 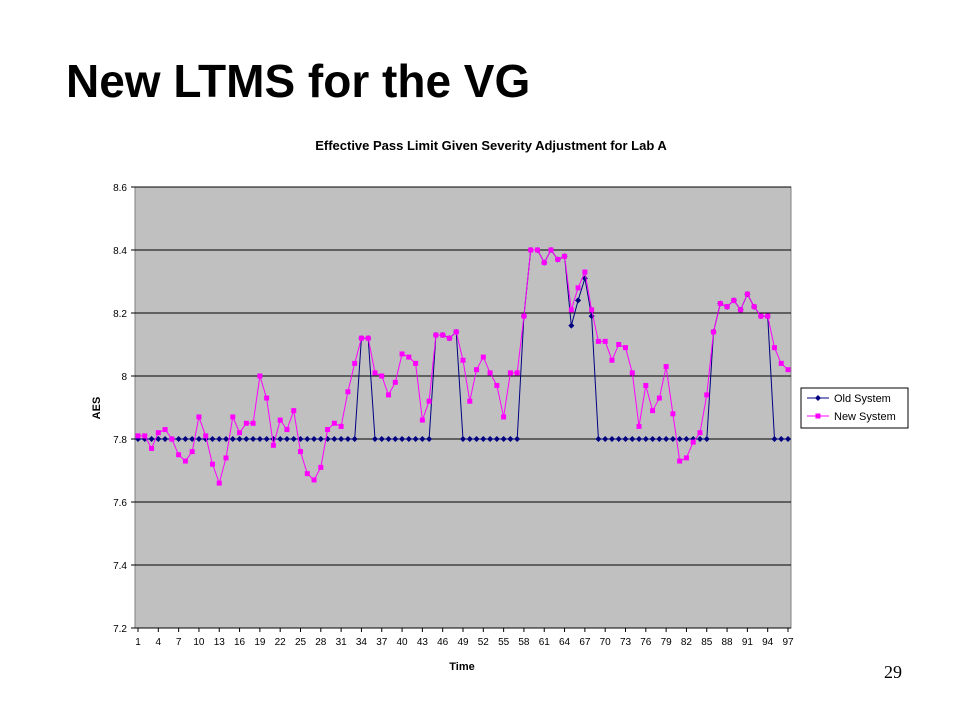 What do you see at coordinates (120, 566) in the screenshot?
I see `y-tick-label: 7.4` at bounding box center [120, 566].